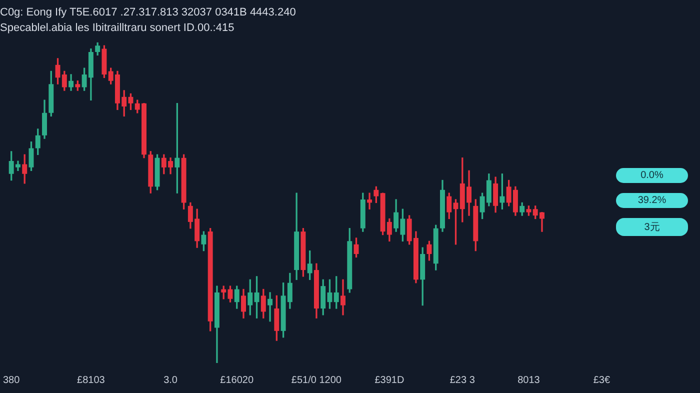 This screenshot has height=393, width=700. I want to click on text: 3元, so click(652, 227).